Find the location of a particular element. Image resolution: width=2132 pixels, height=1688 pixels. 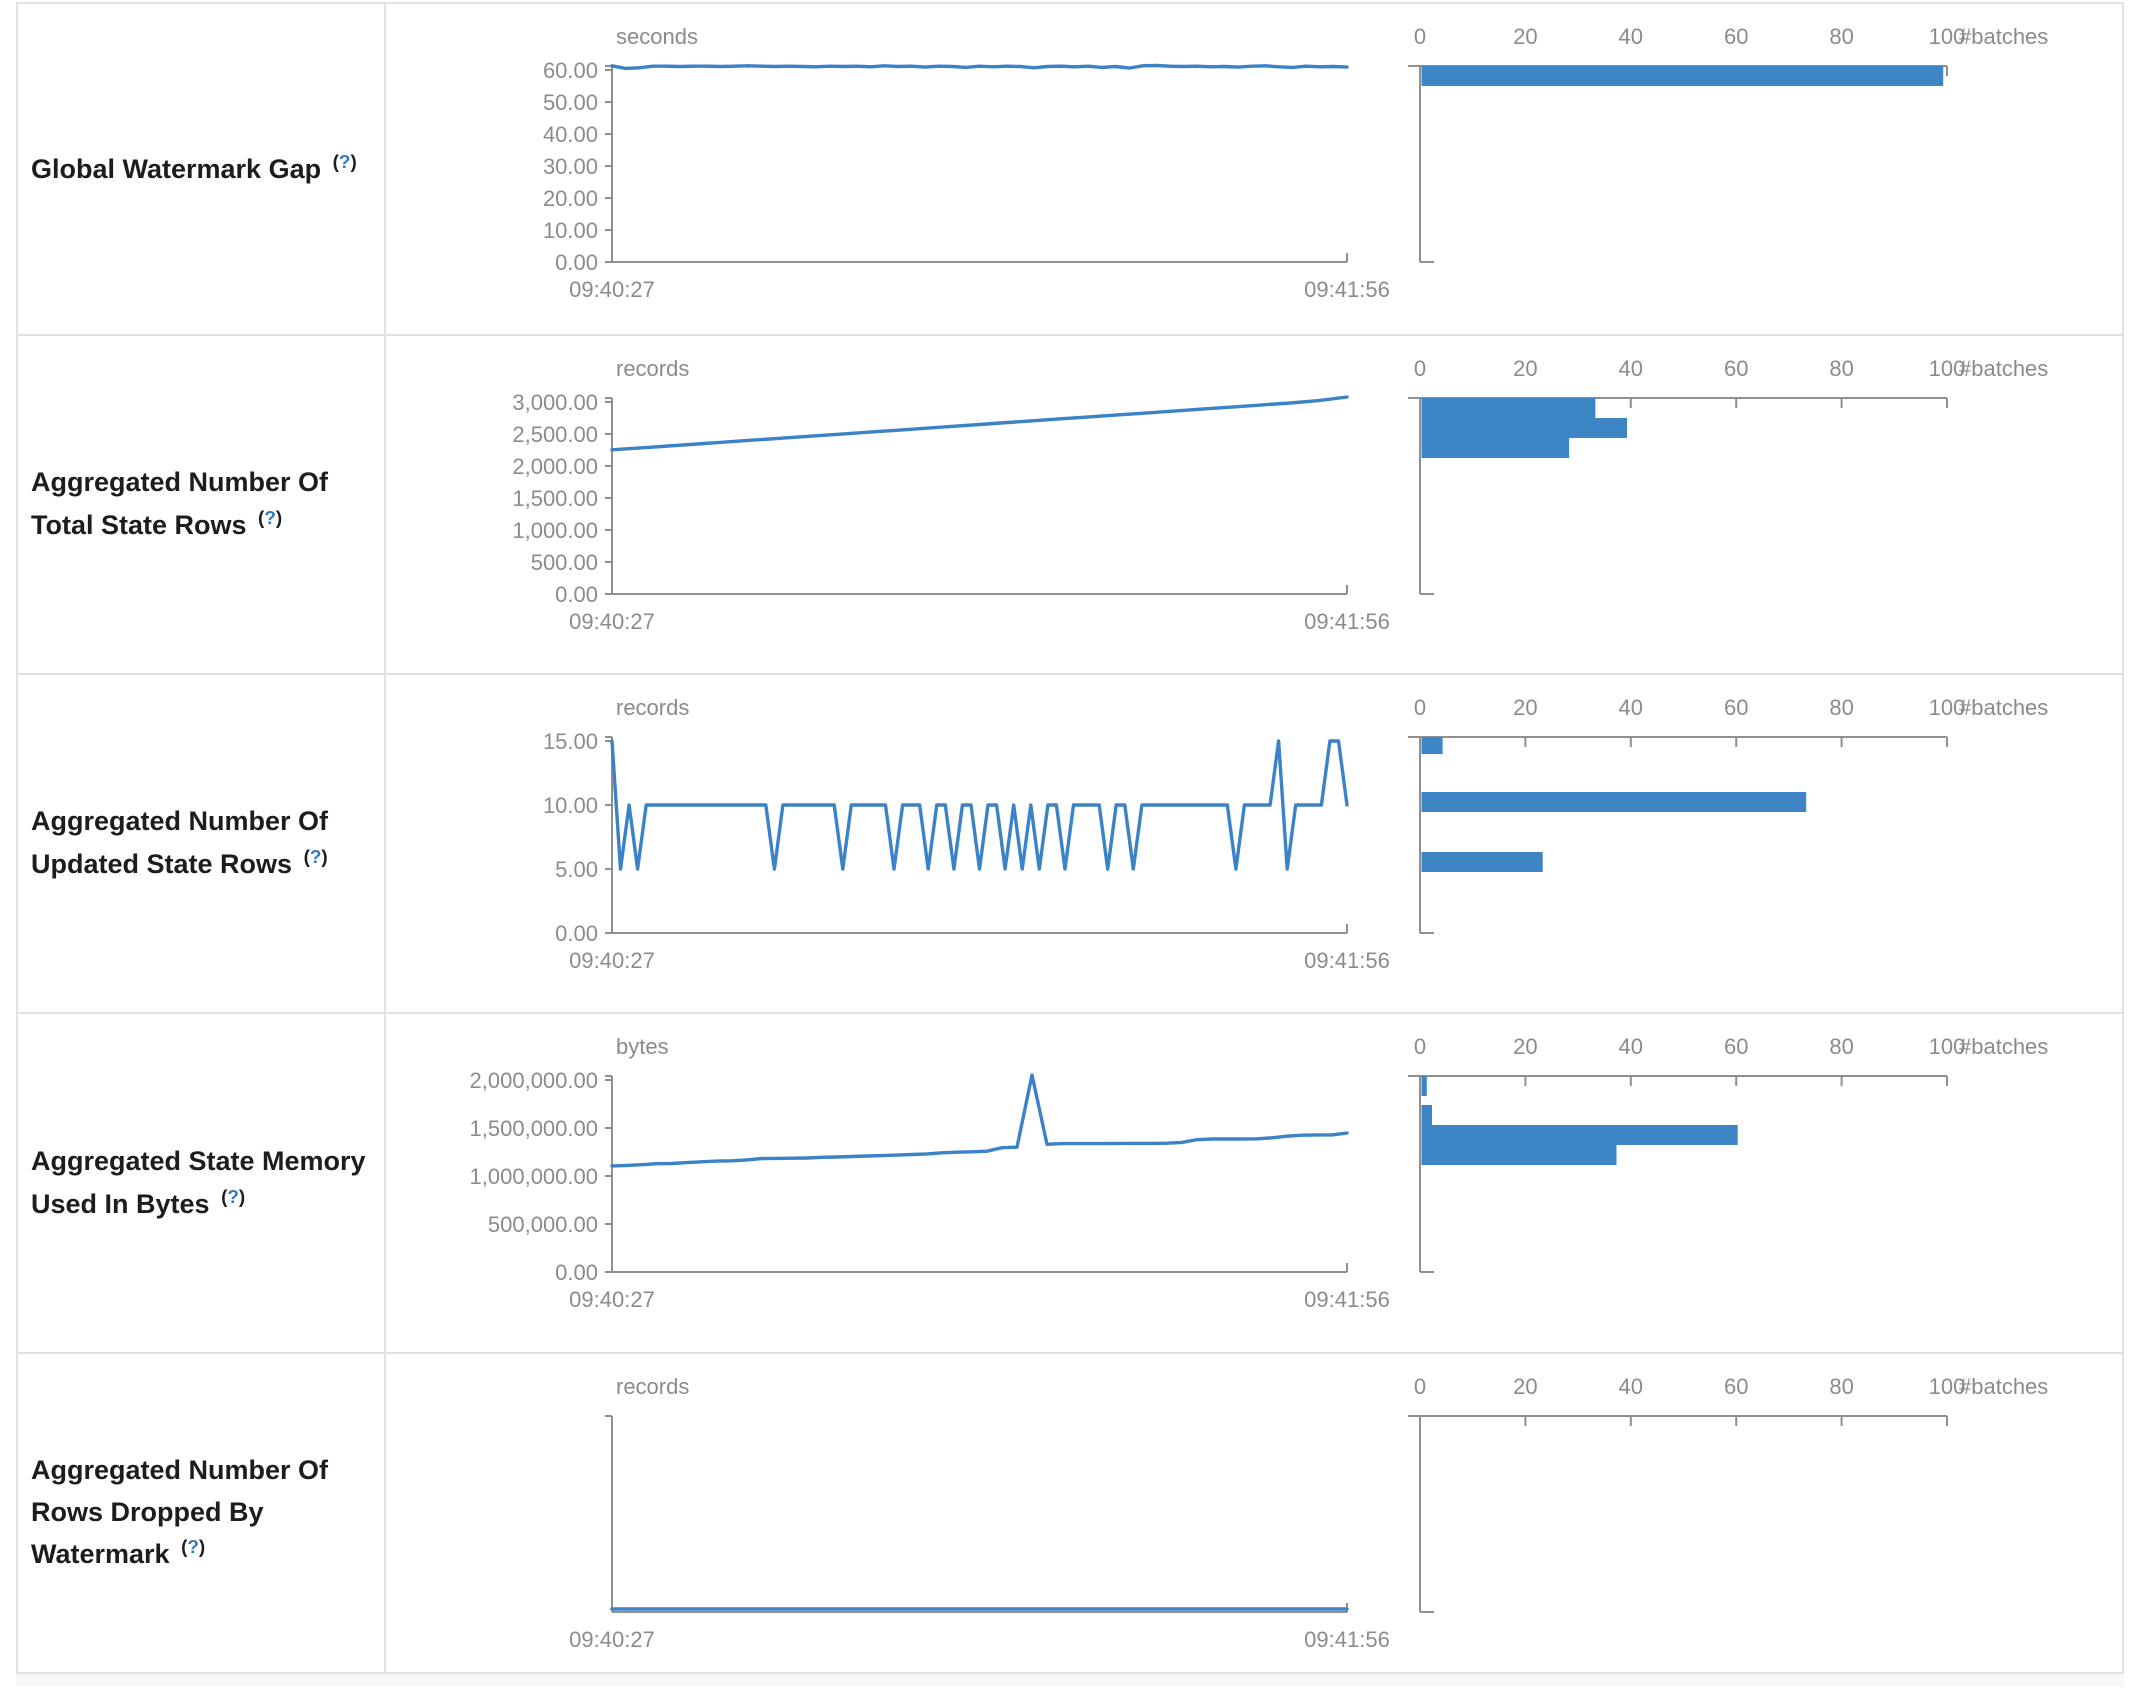

y-tick-label: 1,000,000.00 is located at coordinates (534, 1176).